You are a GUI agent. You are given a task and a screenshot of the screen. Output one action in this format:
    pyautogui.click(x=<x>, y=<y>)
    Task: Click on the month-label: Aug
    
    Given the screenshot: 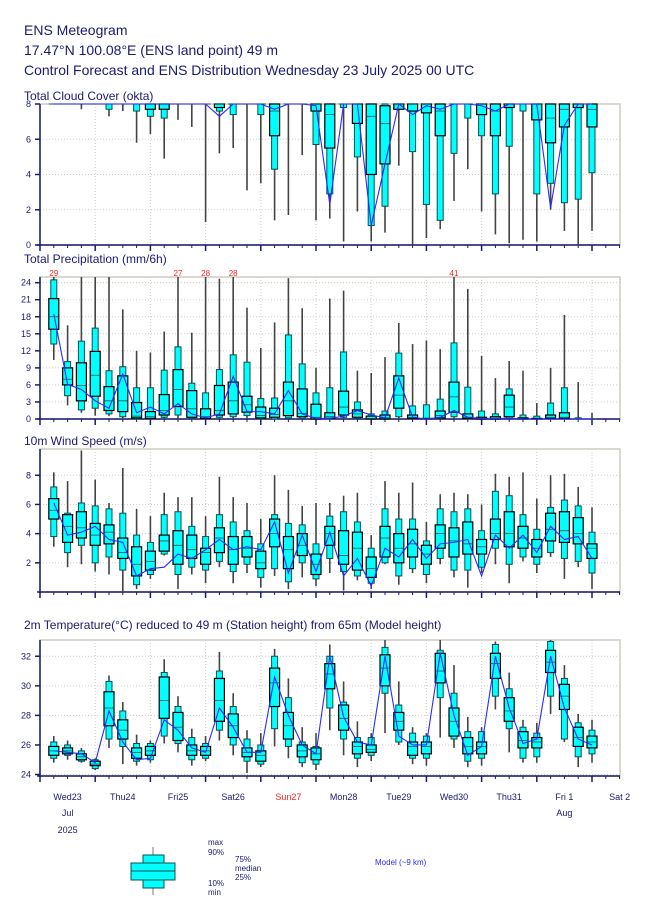 What is the action you would take?
    pyautogui.click(x=564, y=813)
    